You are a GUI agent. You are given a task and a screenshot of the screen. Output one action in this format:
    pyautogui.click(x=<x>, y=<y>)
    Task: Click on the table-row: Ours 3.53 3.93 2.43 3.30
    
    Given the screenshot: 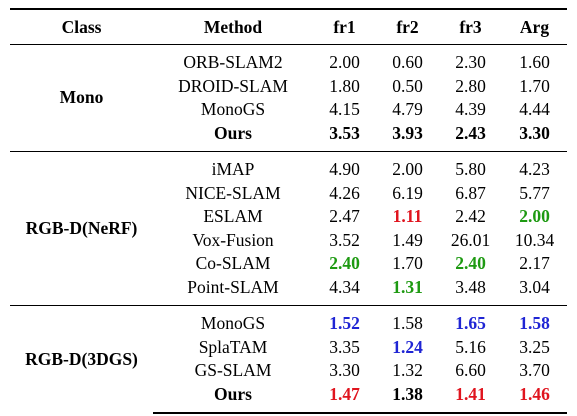 What is the action you would take?
    pyautogui.click(x=288, y=137)
    